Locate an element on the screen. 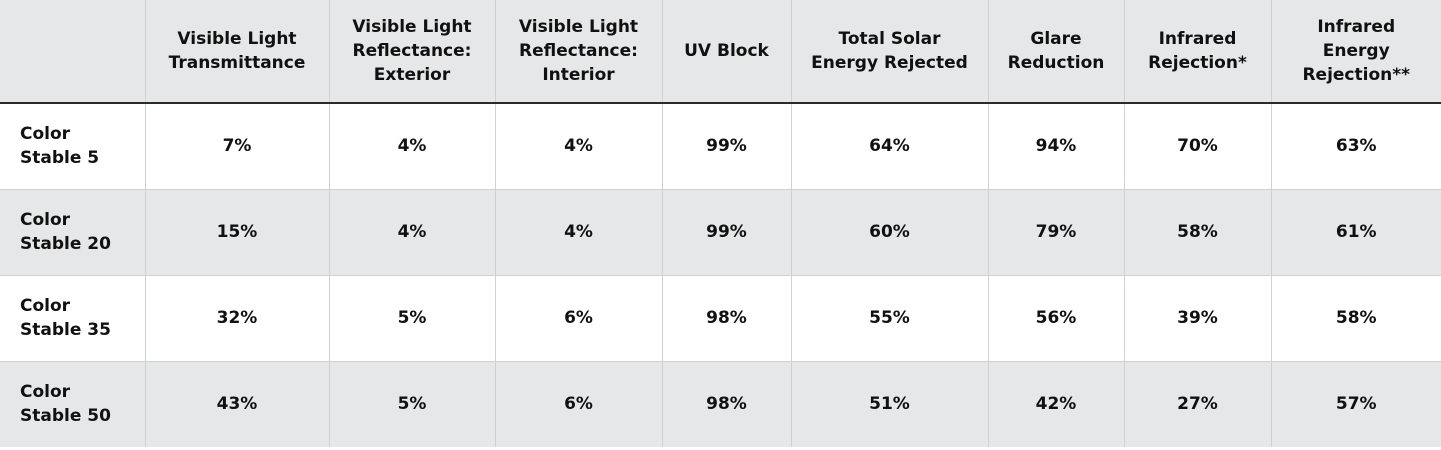 Image resolution: width=1441 pixels, height=450 pixels. cell: 7% is located at coordinates (236, 146).